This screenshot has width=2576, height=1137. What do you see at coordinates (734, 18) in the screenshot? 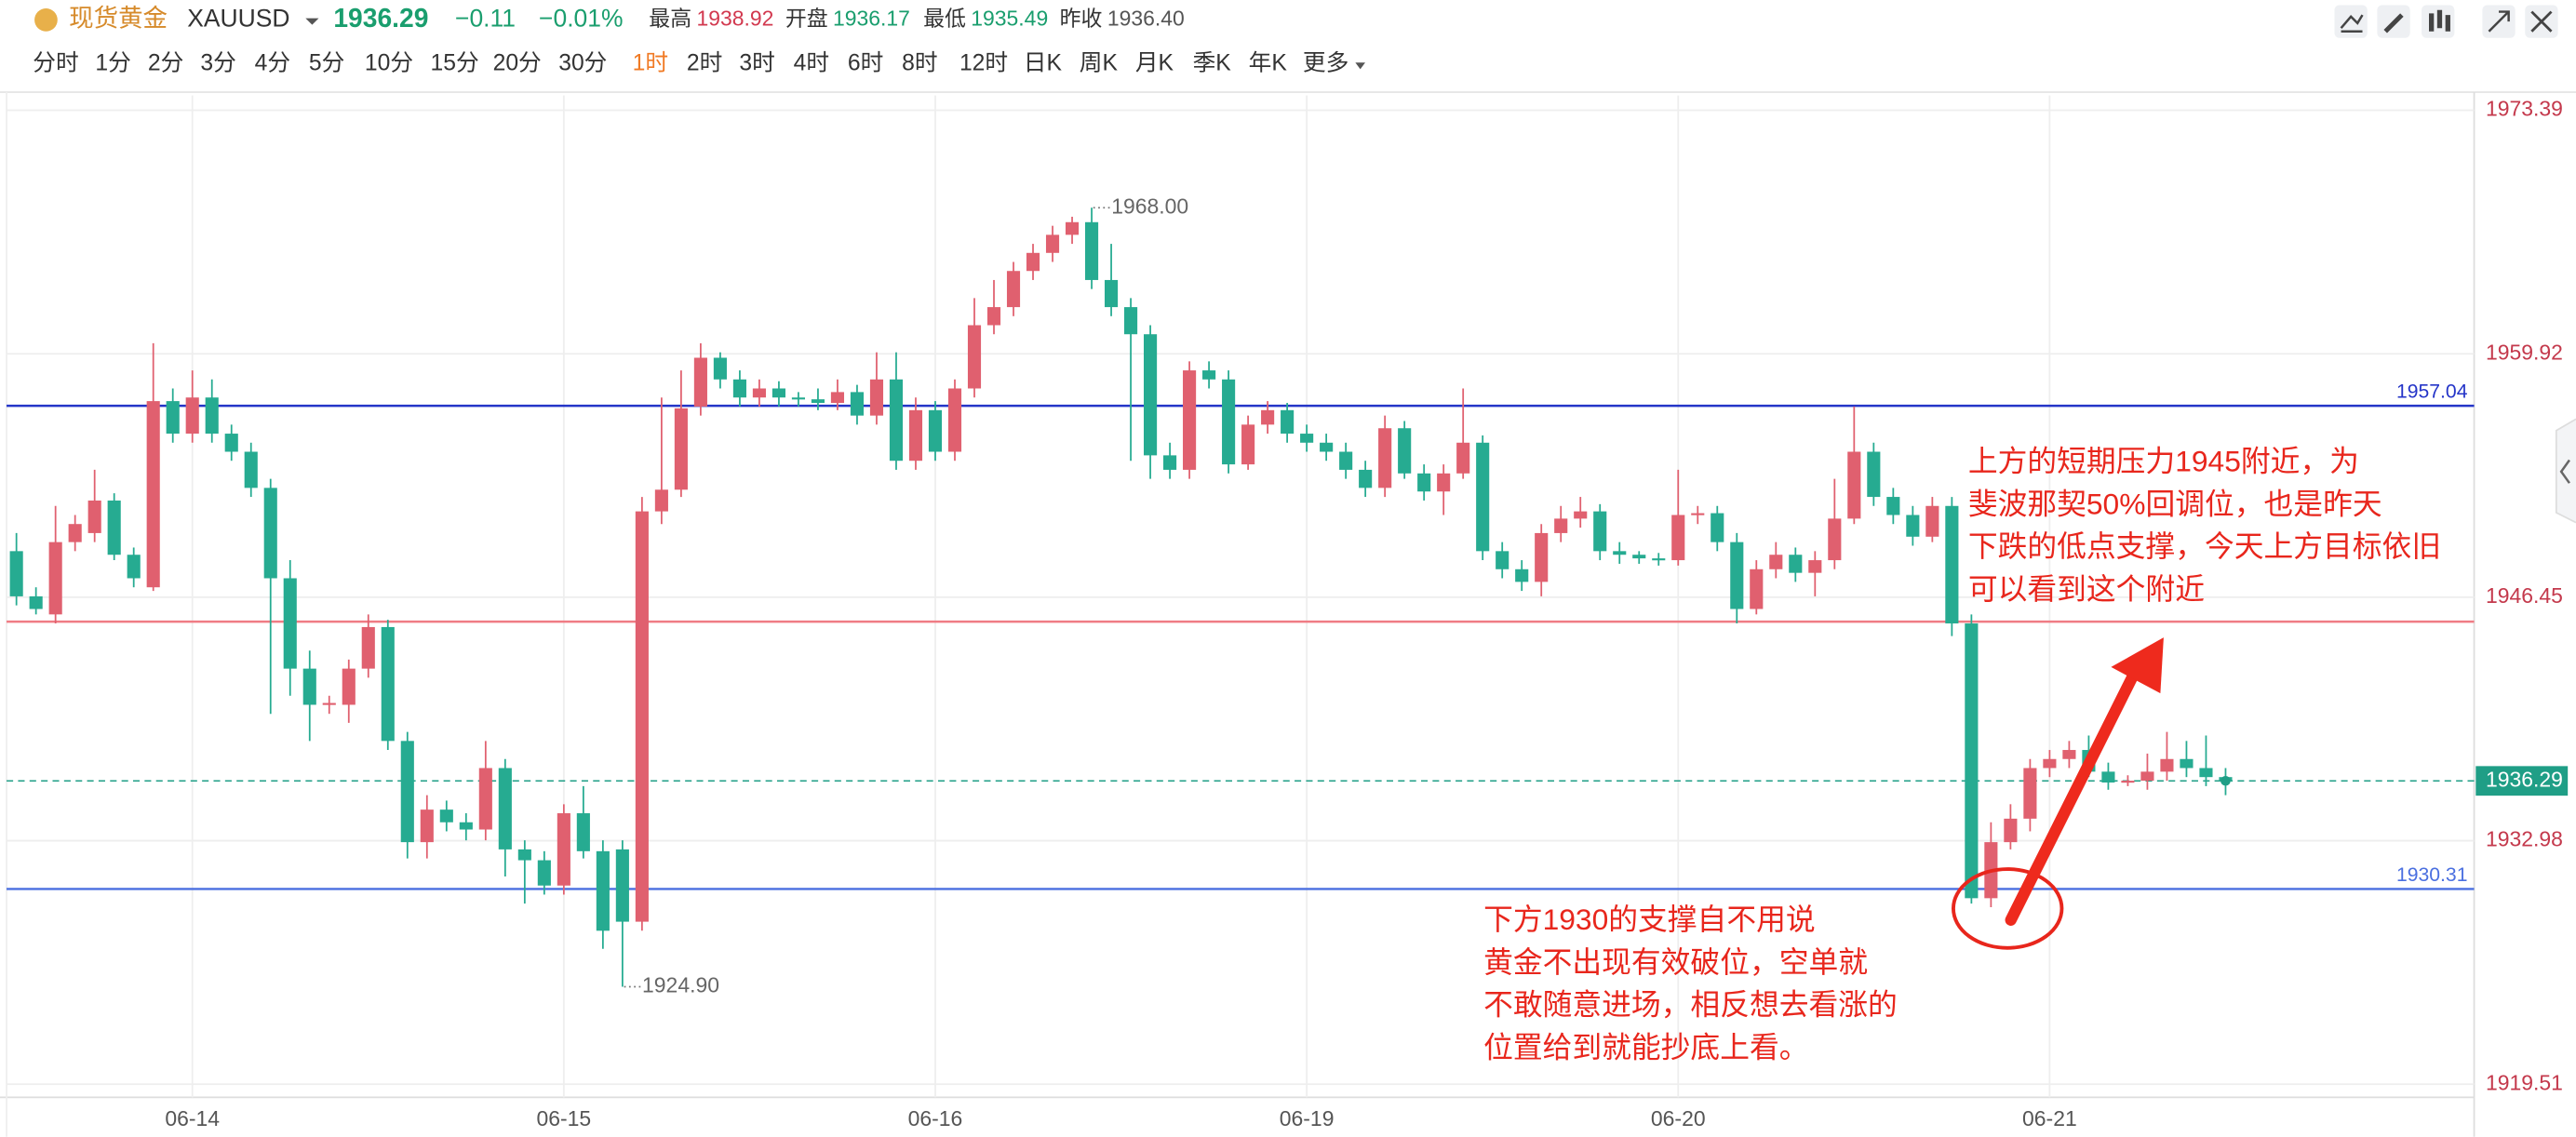
I see `stat-value: 1938.92` at bounding box center [734, 18].